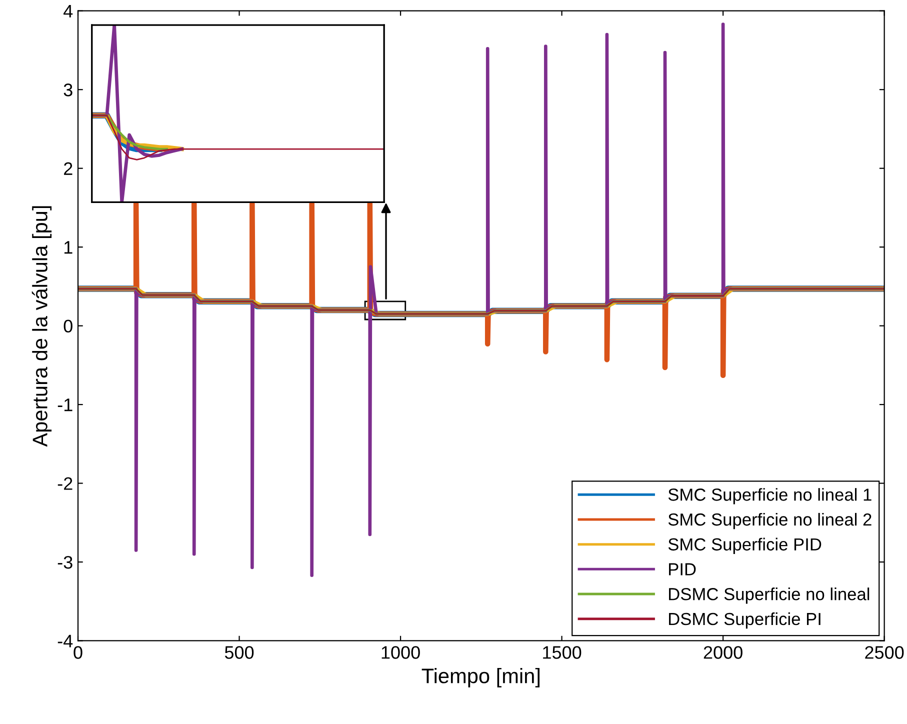 This screenshot has width=907, height=724. What do you see at coordinates (68, 168) in the screenshot?
I see `y-tick-label: 2` at bounding box center [68, 168].